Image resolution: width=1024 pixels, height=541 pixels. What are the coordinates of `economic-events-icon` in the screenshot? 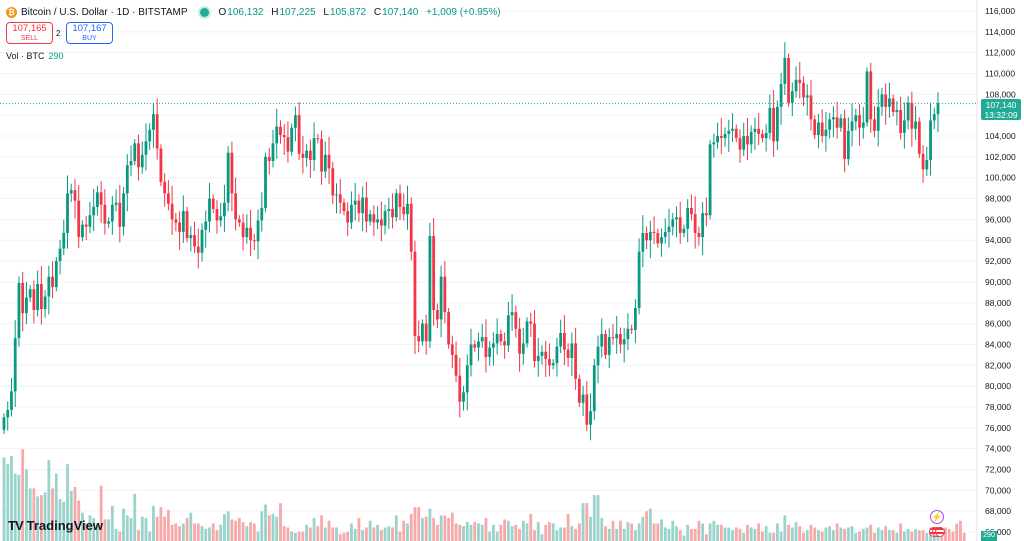 It's located at (937, 532).